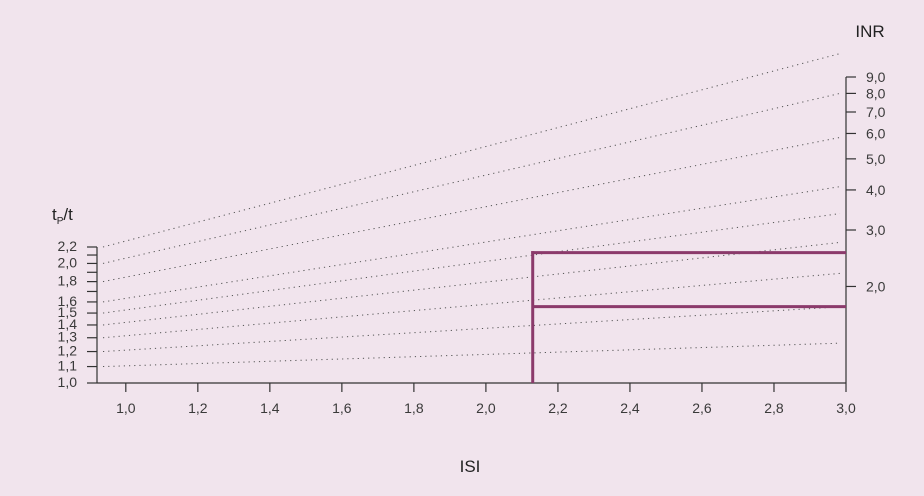  I want to click on x-axis-tick-label-4: 1,8, so click(414, 408).